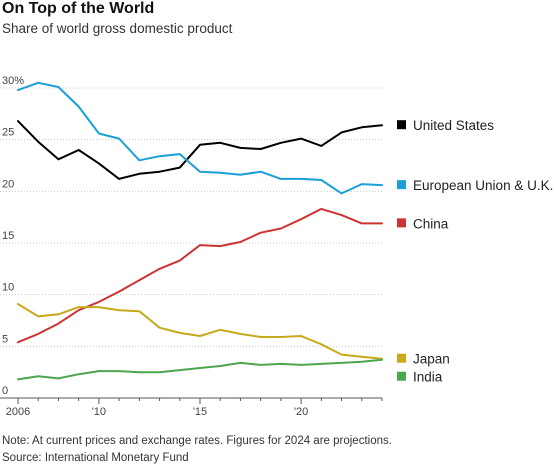 The width and height of the screenshot is (554, 469). What do you see at coordinates (483, 185) in the screenshot?
I see `legend-label: European Union & U.K.` at bounding box center [483, 185].